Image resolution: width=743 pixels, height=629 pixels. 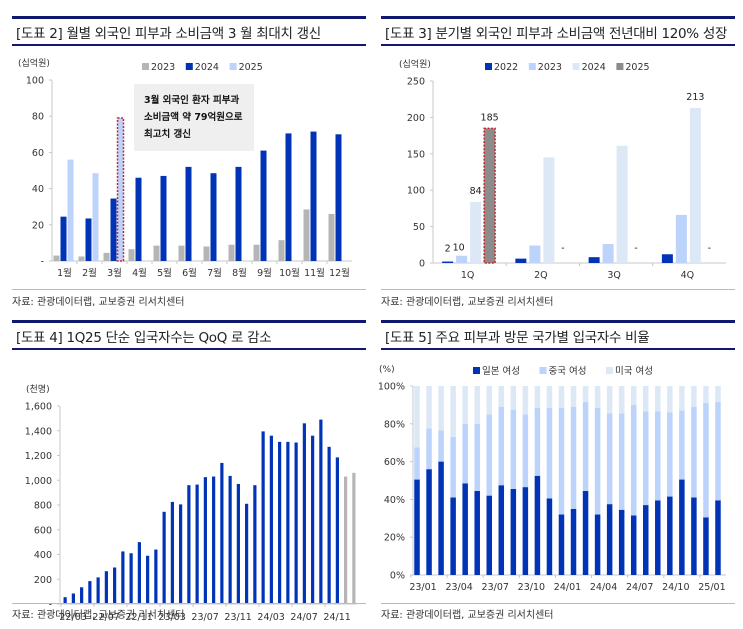 What do you see at coordinates (43, 580) in the screenshot?
I see `y-tick-label: 200` at bounding box center [43, 580].